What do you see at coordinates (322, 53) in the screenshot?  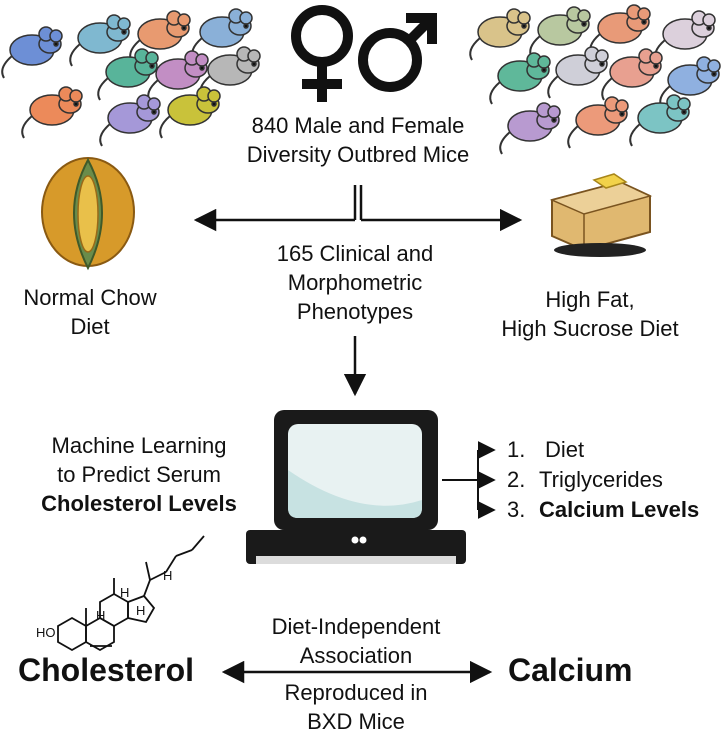 I see `female-symbol-icon` at bounding box center [322, 53].